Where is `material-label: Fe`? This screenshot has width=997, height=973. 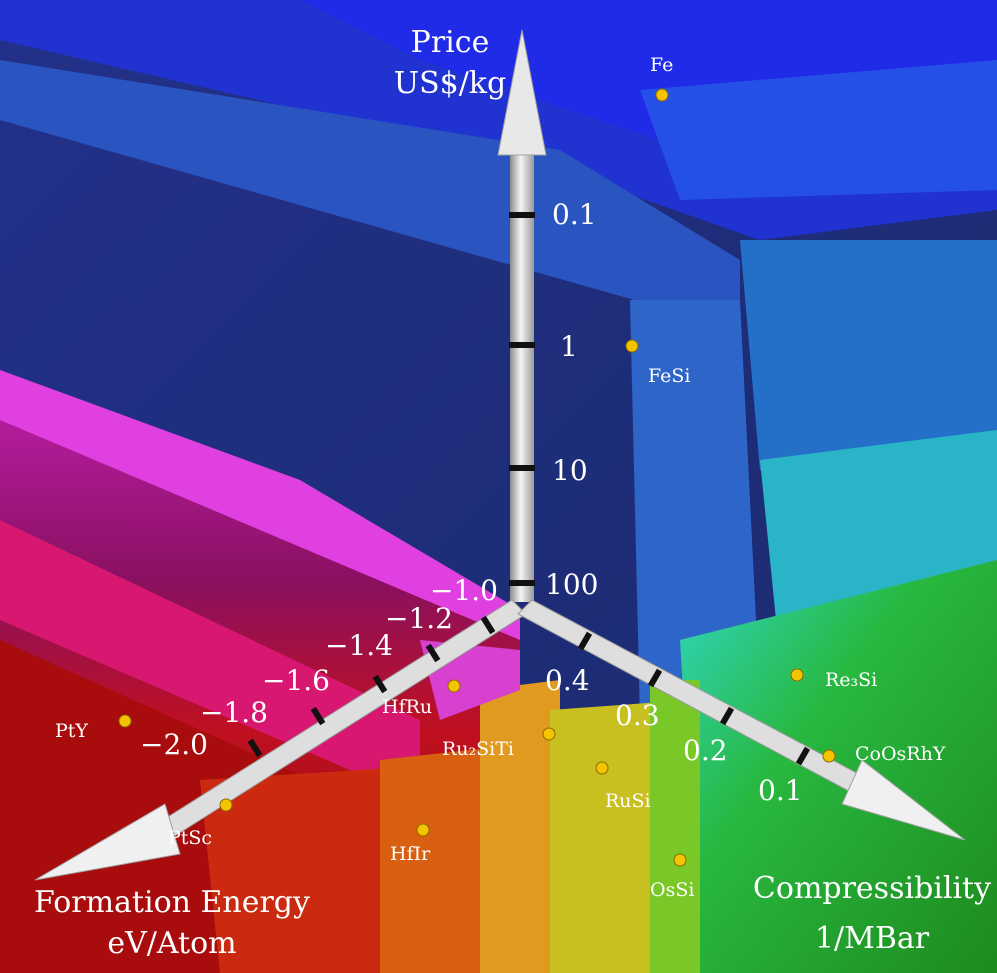
material-label: Fe is located at coordinates (661, 65).